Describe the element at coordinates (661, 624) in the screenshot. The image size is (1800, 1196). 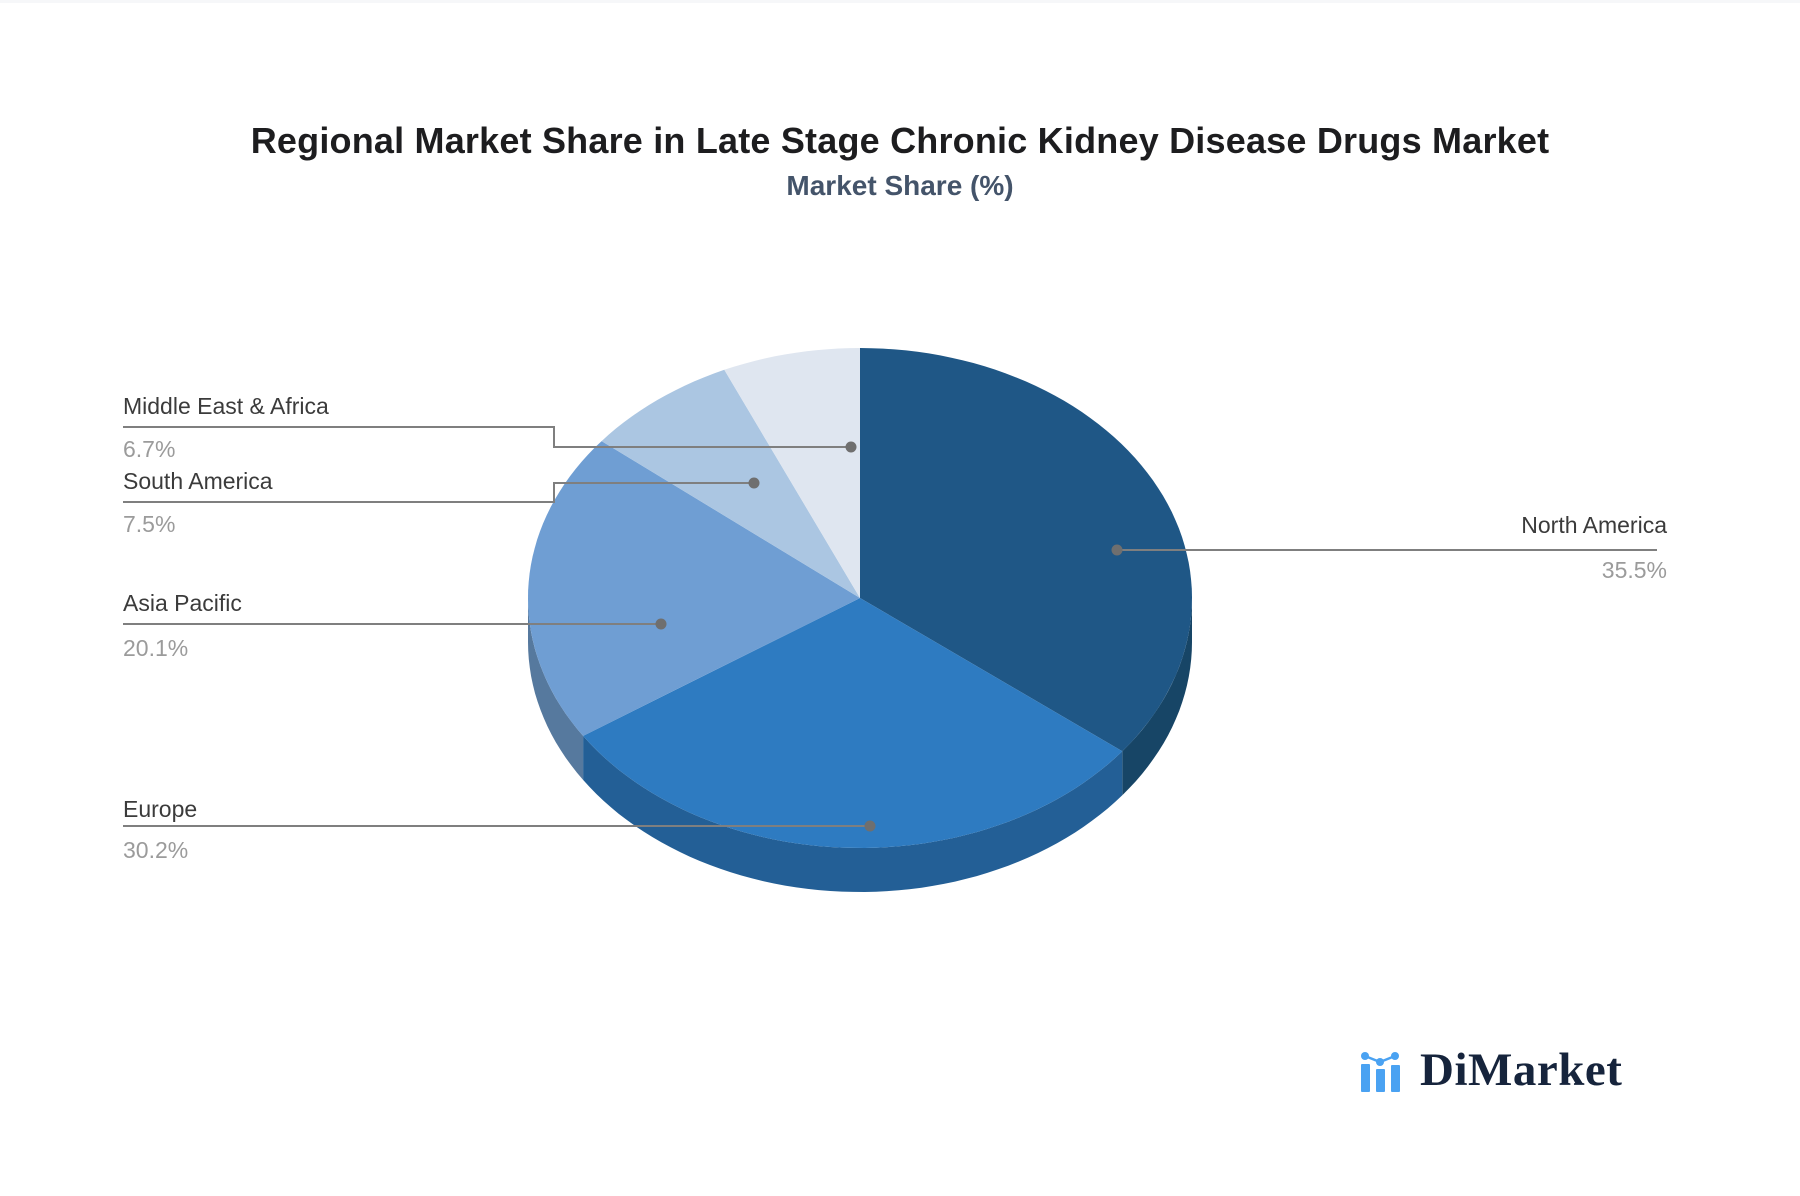
I see `leader-dot-asia-pacific` at that location.